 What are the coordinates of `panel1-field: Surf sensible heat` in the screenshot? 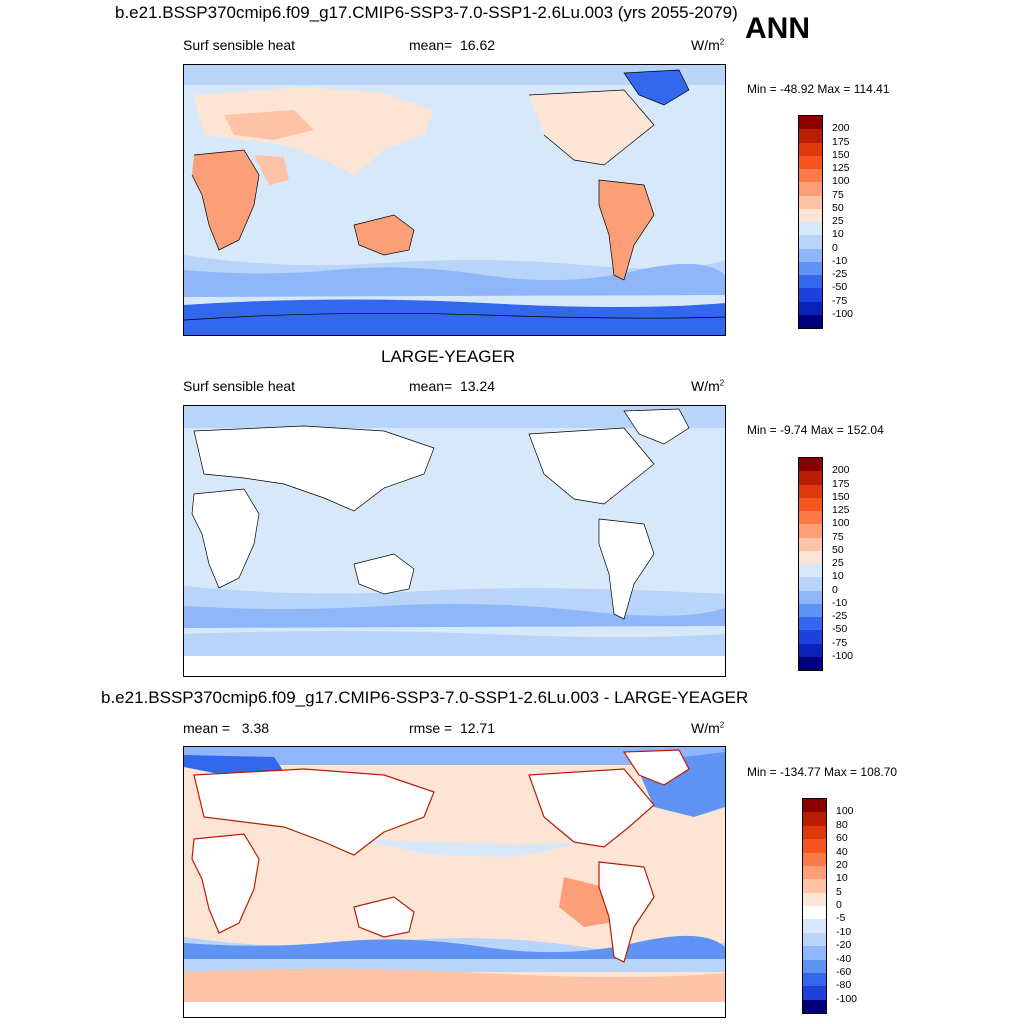 It's located at (239, 45).